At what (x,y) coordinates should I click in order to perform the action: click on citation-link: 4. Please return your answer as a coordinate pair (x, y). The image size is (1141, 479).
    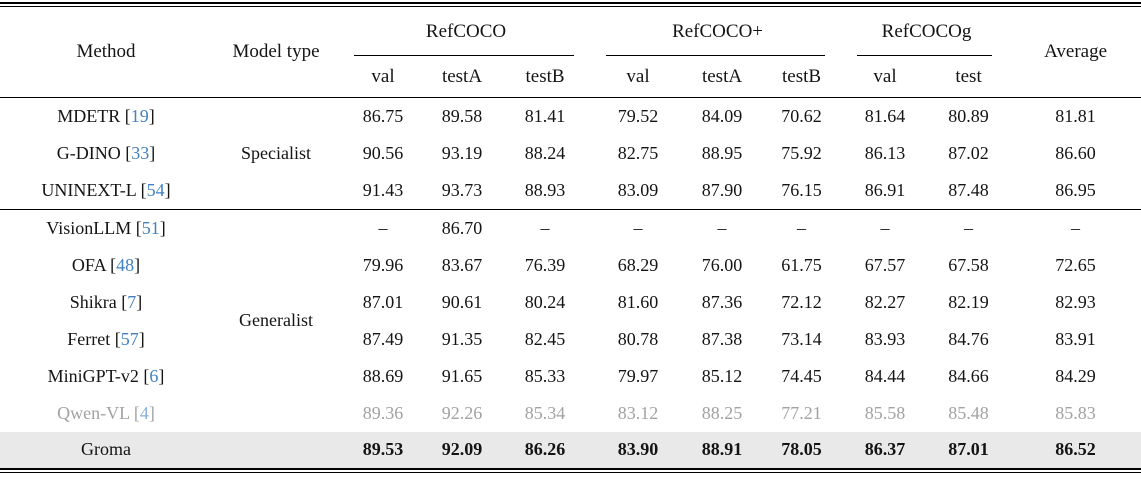
    Looking at the image, I should click on (144, 412).